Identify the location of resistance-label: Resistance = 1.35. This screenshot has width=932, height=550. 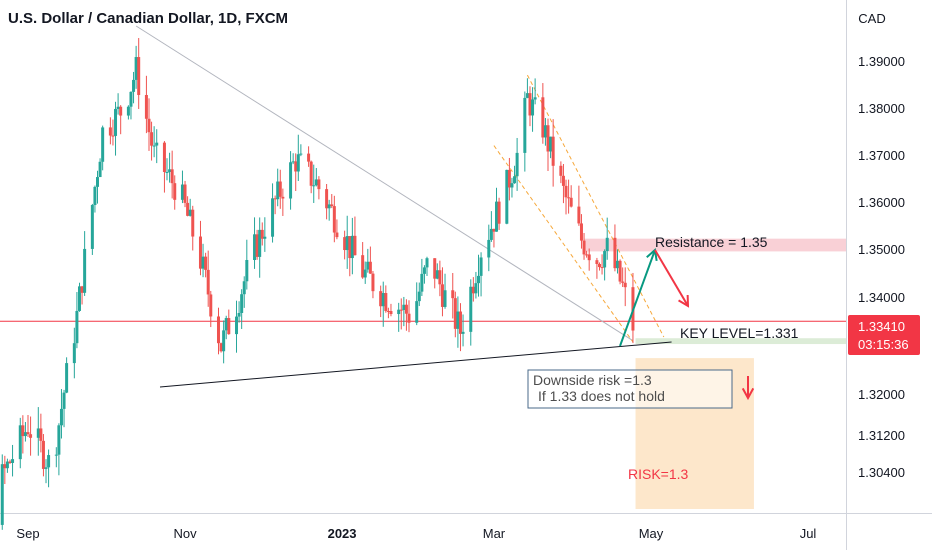
(711, 242).